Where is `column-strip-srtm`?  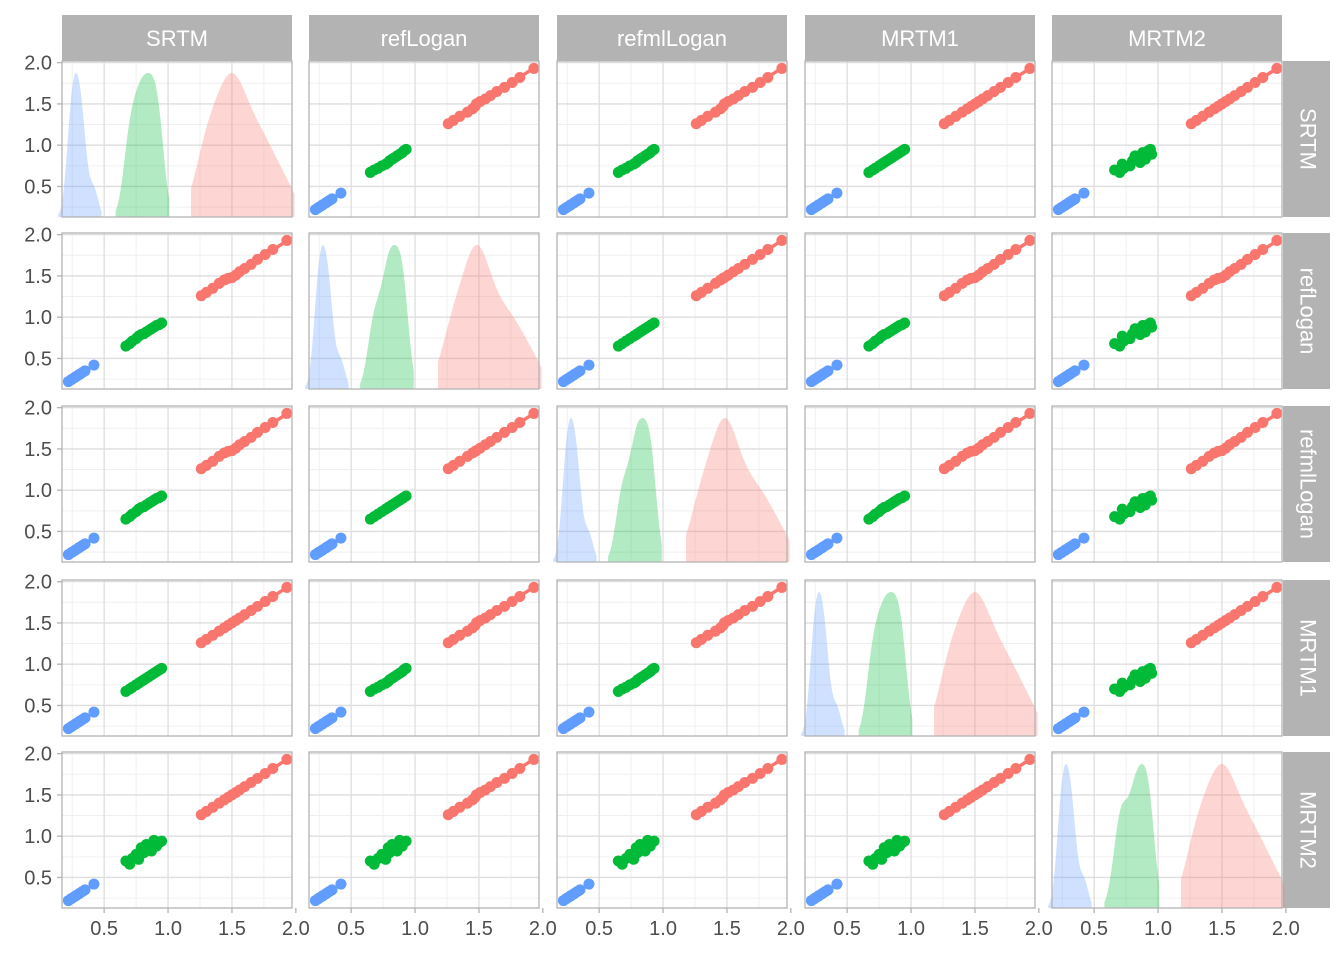
column-strip-srtm is located at coordinates (177, 38).